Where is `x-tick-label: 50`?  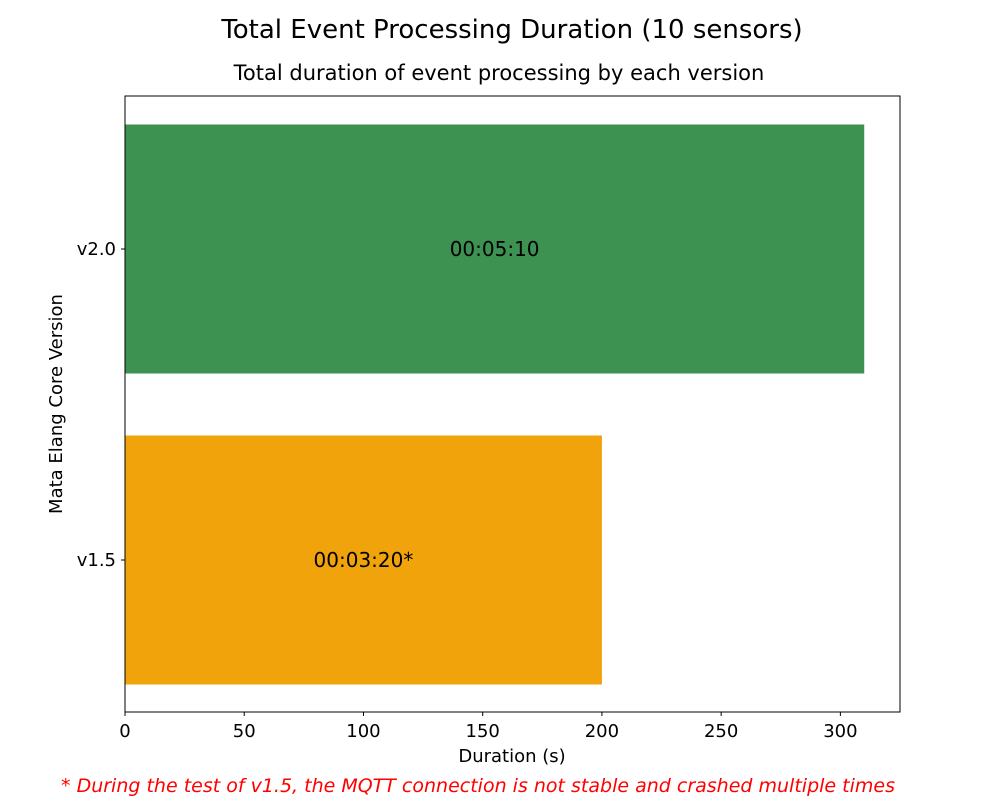 x-tick-label: 50 is located at coordinates (244, 731).